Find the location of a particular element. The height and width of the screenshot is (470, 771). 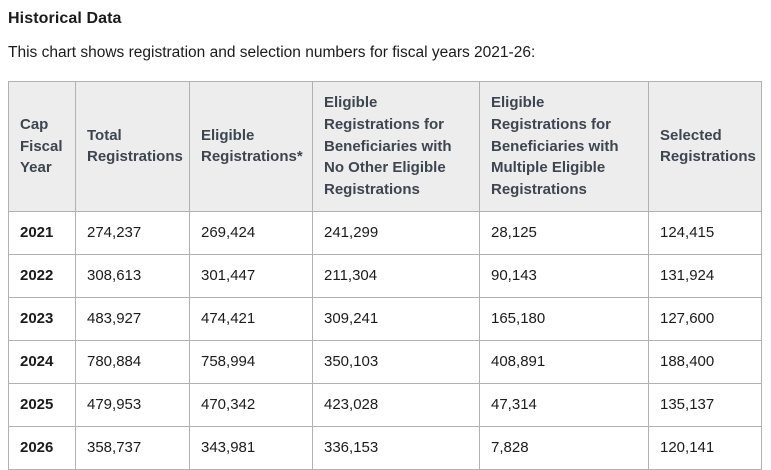

data-cell: 7,828 is located at coordinates (564, 447).